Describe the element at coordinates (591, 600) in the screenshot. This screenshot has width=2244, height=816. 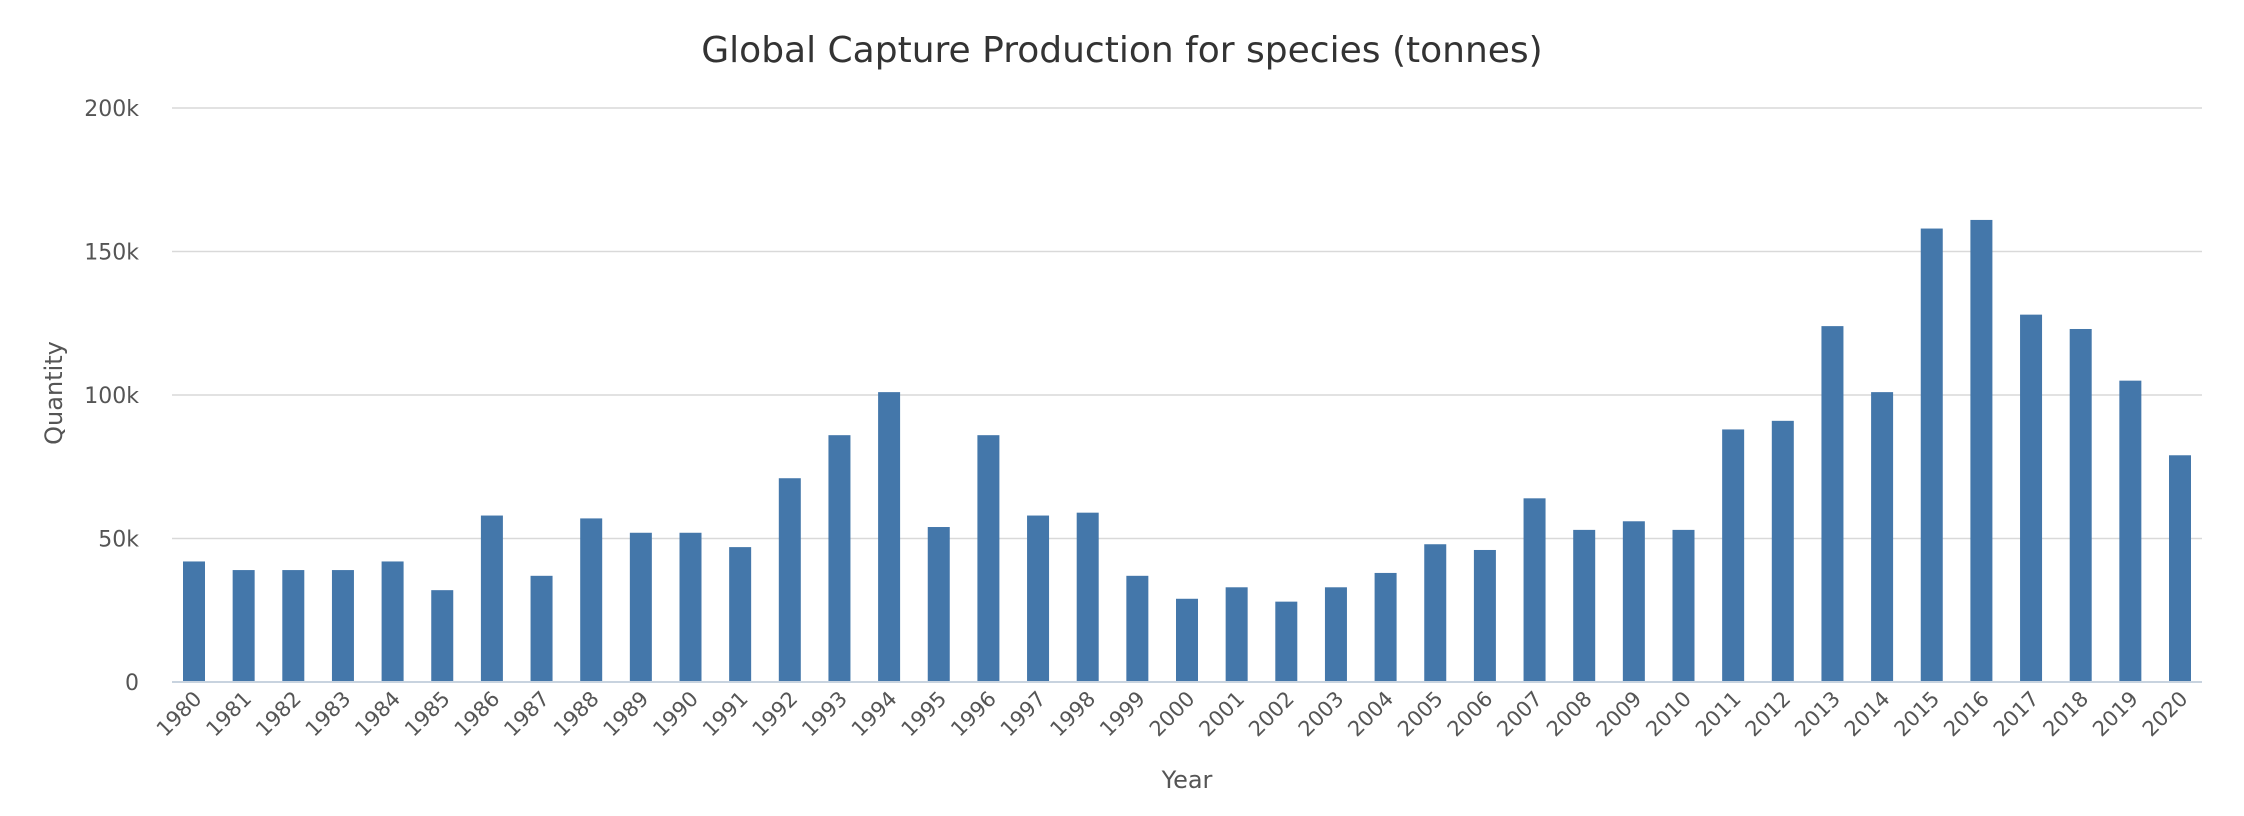
I see `bar-1988` at that location.